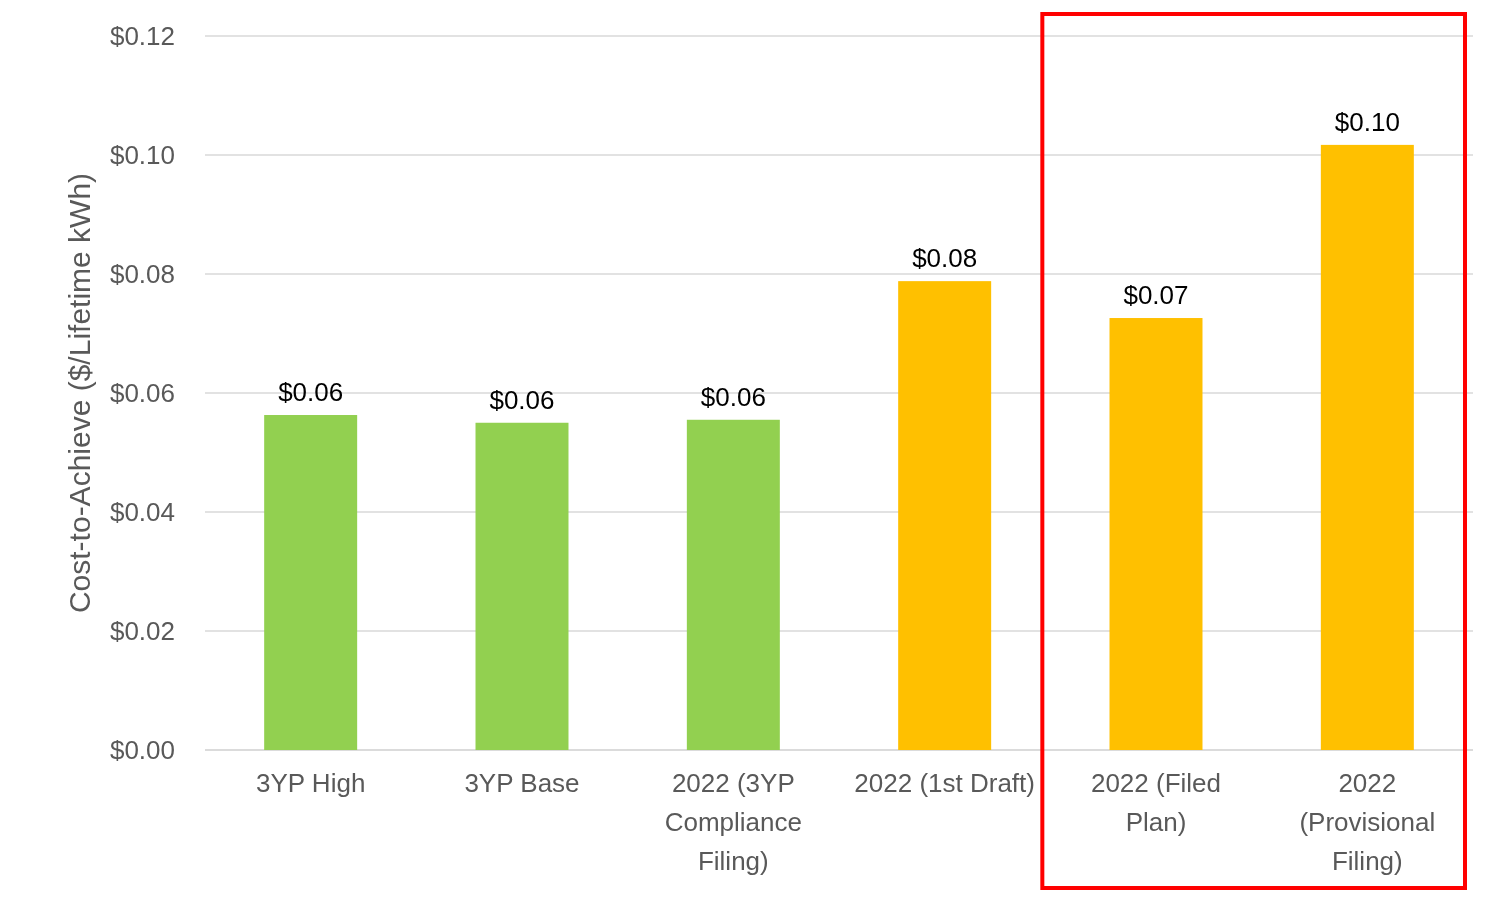 This screenshot has height=900, width=1503. What do you see at coordinates (733, 822) in the screenshot?
I see `x-tick-label: 2022 (3YP Compliance Filing)` at bounding box center [733, 822].